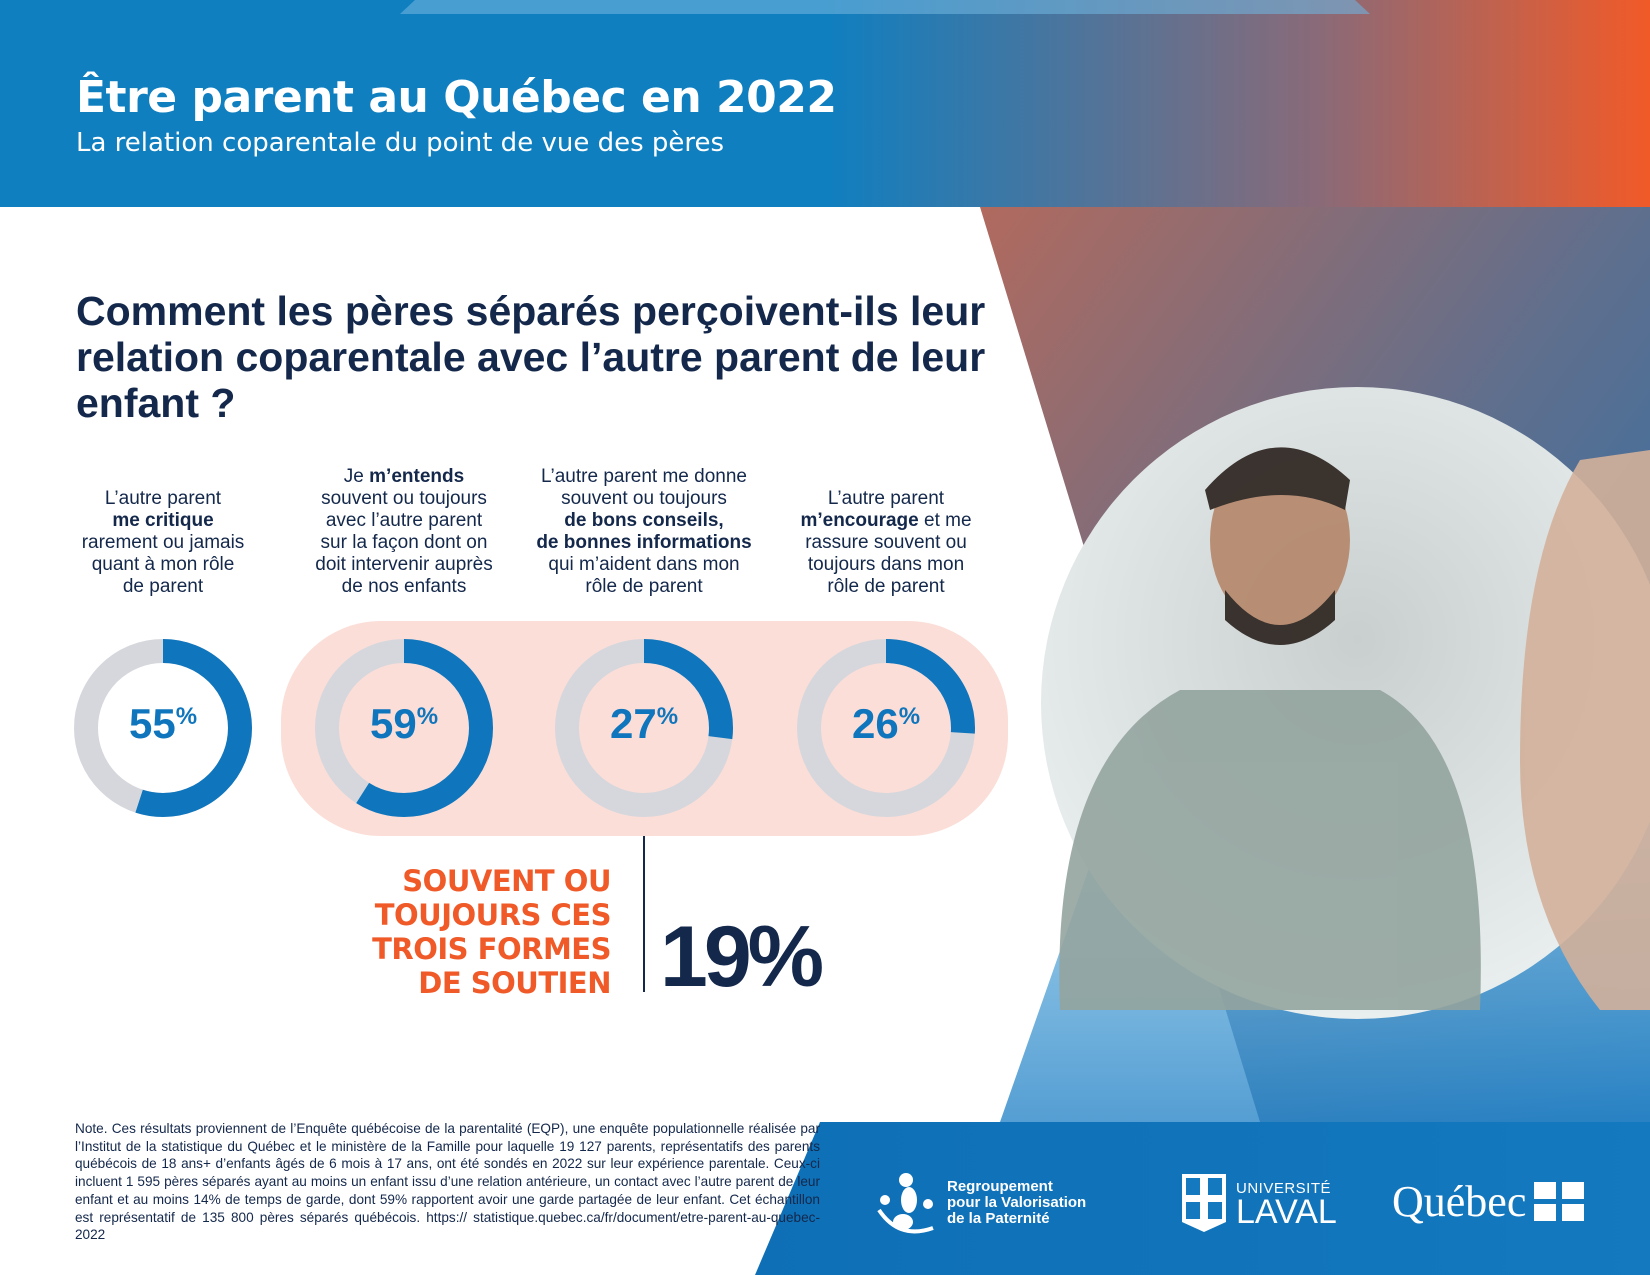  Describe the element at coordinates (404, 520) in the screenshot. I see `label-segment: avec l’autre parent` at that location.